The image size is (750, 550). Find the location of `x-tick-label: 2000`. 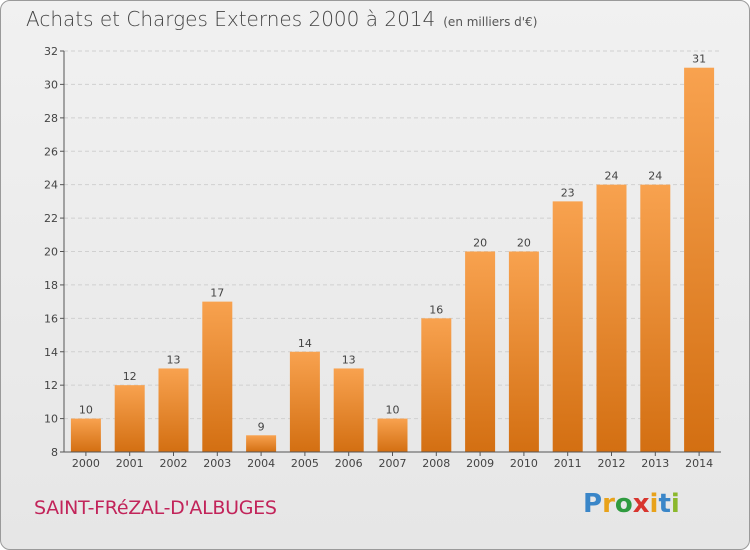

x-tick-label: 2000 is located at coordinates (86, 463).